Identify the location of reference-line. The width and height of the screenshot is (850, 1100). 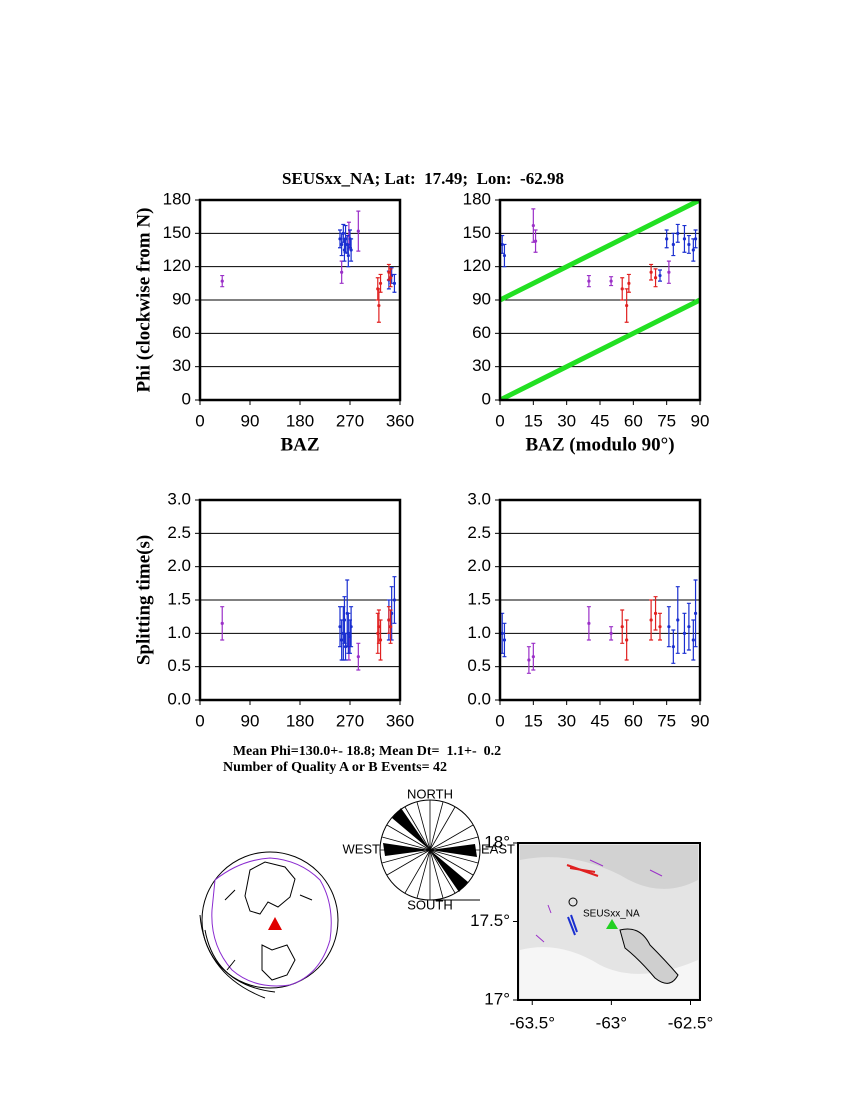
(600, 348).